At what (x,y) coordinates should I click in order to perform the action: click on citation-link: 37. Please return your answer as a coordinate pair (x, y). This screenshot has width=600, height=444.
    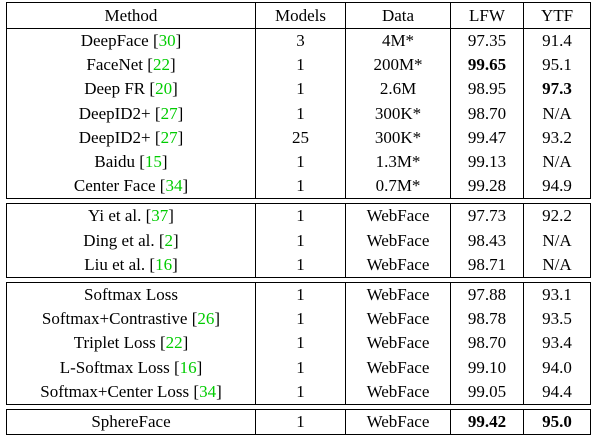
    Looking at the image, I should click on (160, 216).